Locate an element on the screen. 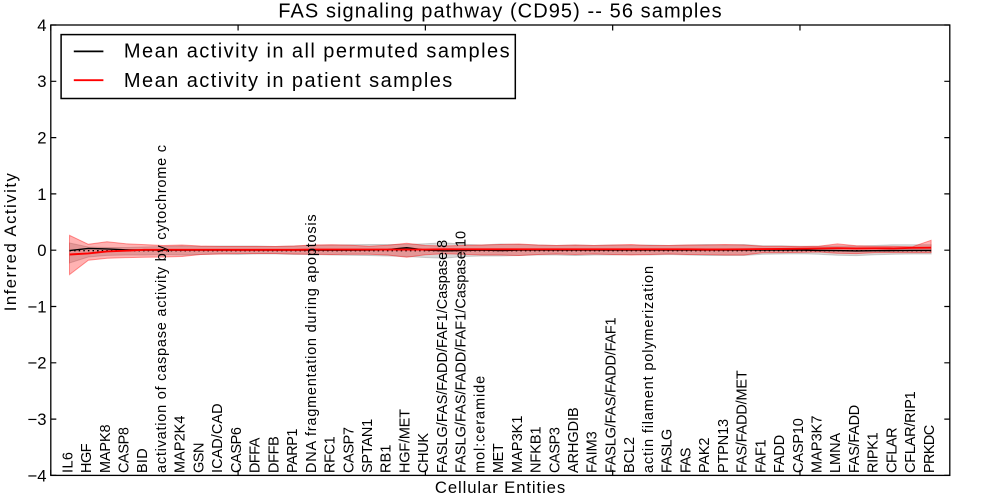 Image resolution: width=1000 pixels, height=500 pixels. svg-text: FASLG/FAS/FADD/FAF1 is located at coordinates (612, 395).